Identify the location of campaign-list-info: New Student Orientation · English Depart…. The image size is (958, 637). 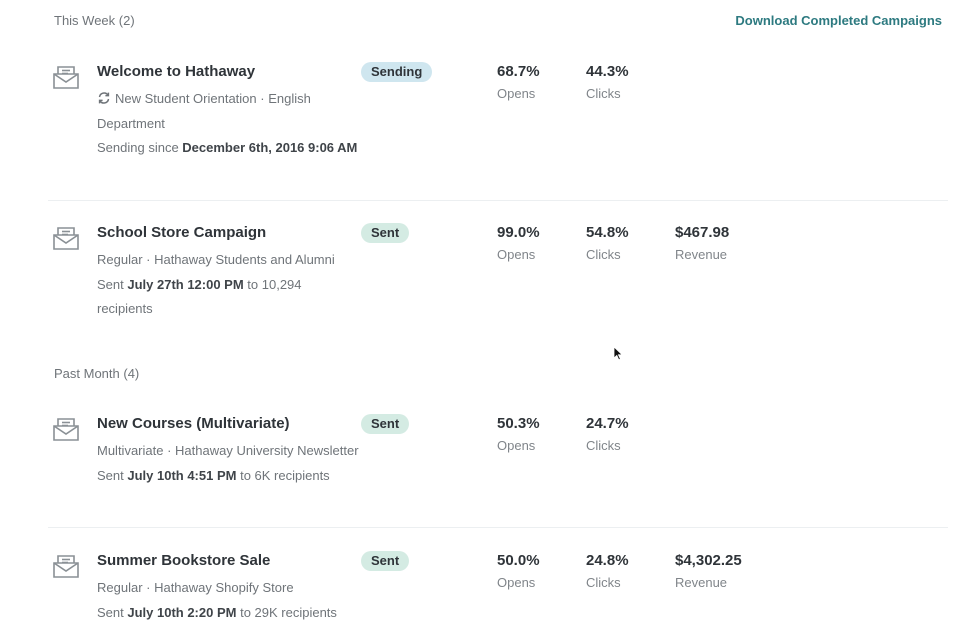
(204, 111).